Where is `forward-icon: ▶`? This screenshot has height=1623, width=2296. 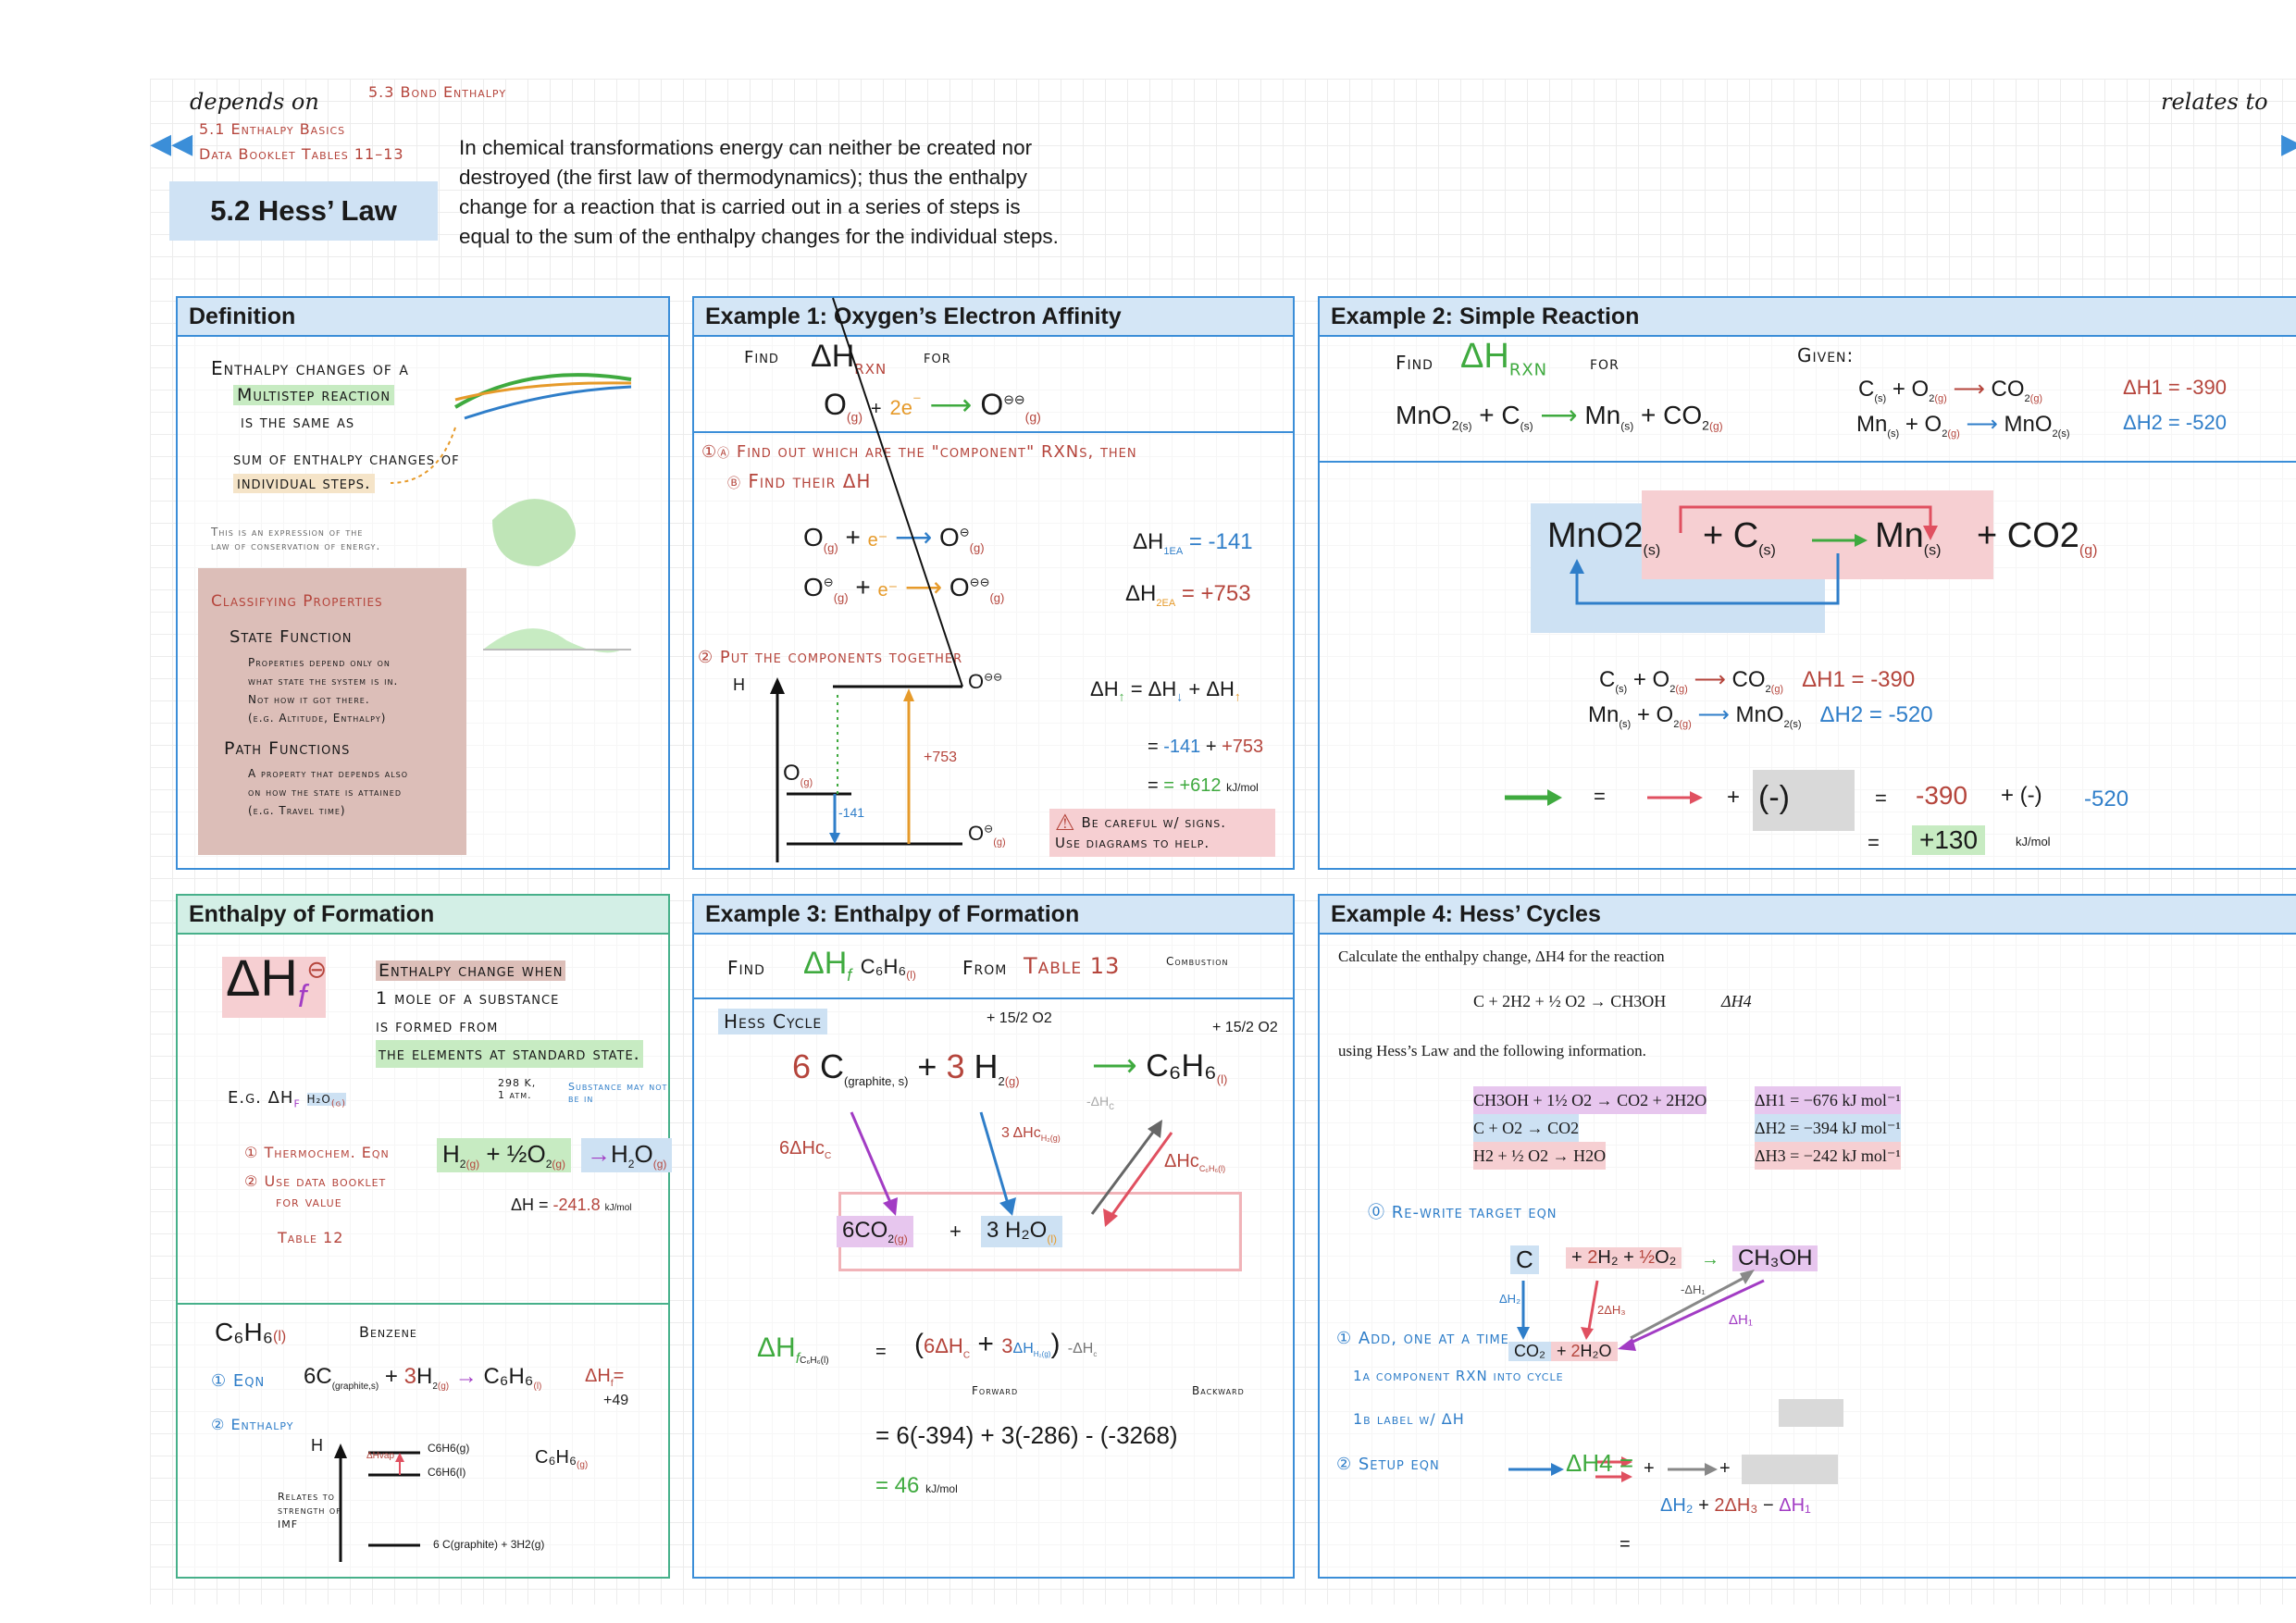 forward-icon: ▶ is located at coordinates (2289, 144).